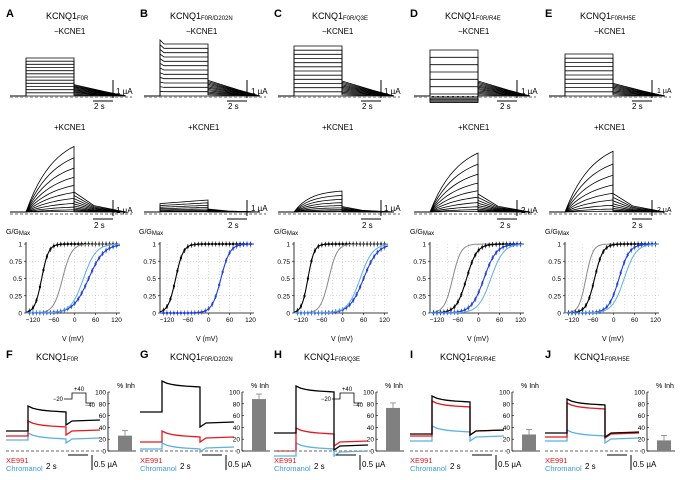 The width and height of the screenshot is (682, 480). I want to click on gv-d-ylabel: G/GMax, so click(422, 233).